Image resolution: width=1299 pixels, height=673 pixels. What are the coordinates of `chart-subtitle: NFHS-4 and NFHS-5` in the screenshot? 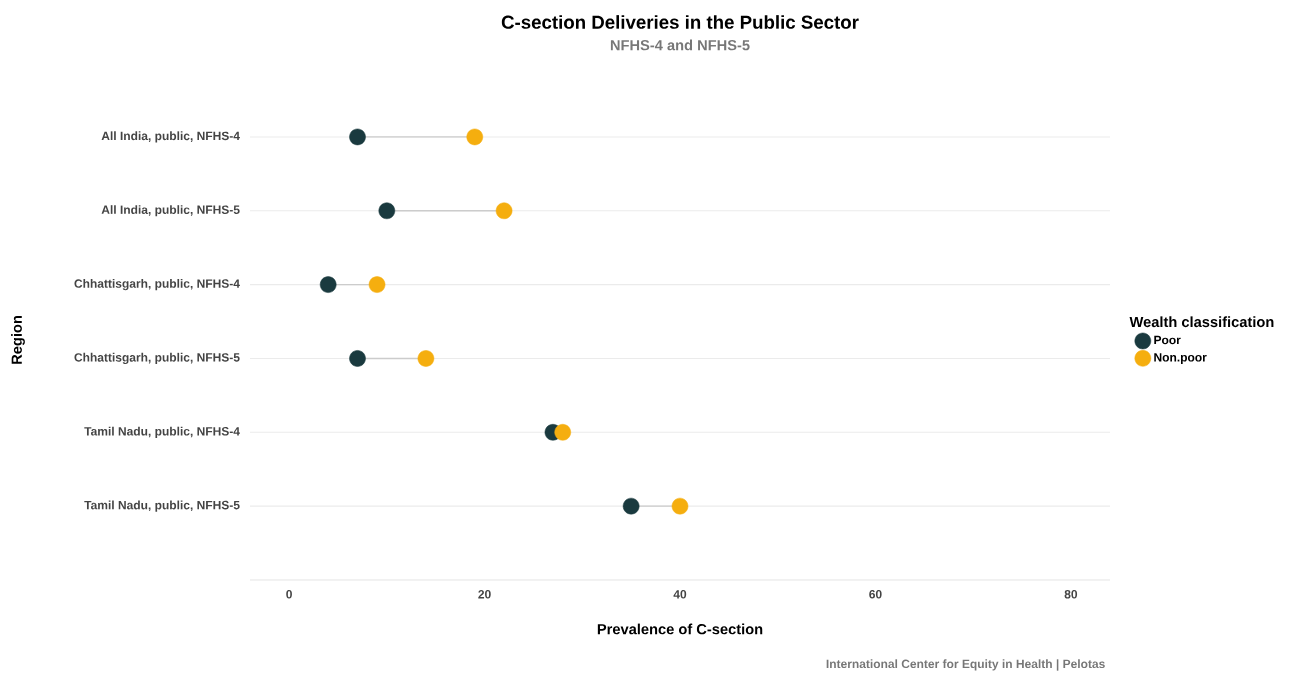 It's located at (680, 45).